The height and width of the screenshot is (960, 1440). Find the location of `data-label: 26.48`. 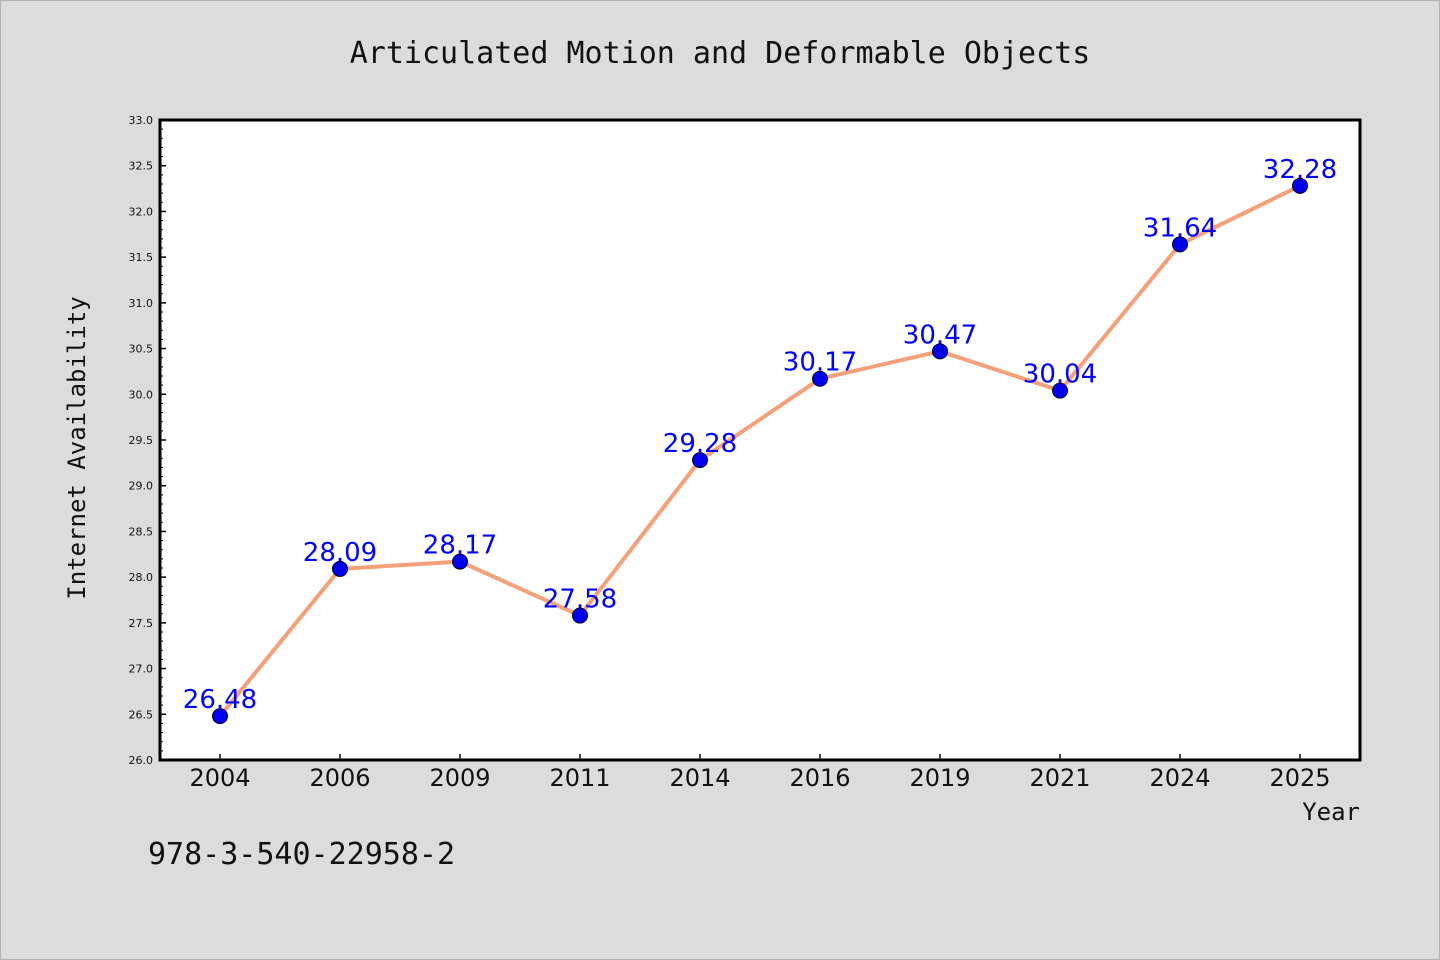

data-label: 26.48 is located at coordinates (220, 700).